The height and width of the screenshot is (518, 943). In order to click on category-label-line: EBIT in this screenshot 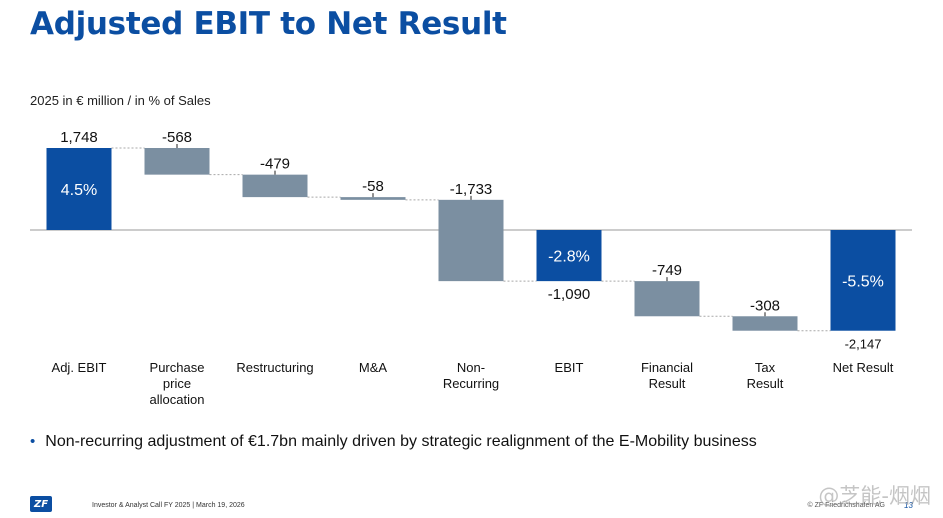, I will do `click(569, 367)`.